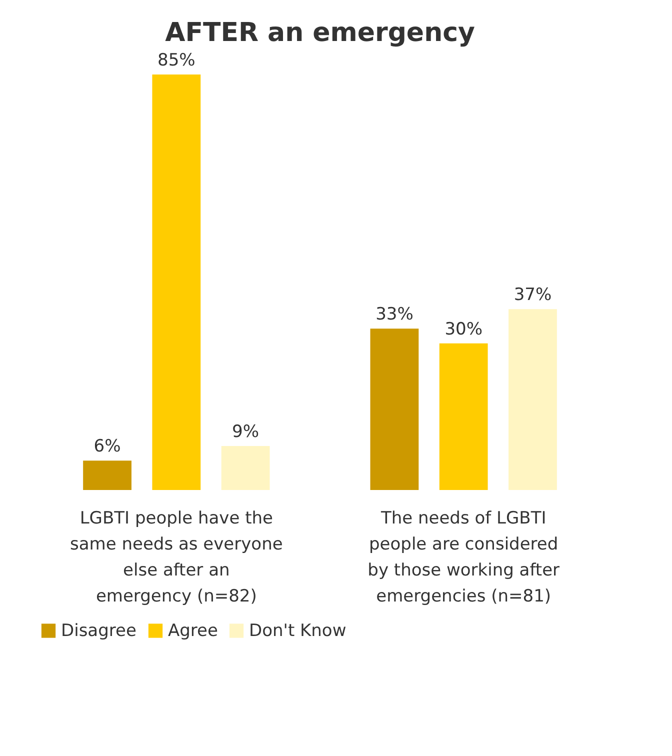  What do you see at coordinates (297, 630) in the screenshot?
I see `legend-label: Don't Know` at bounding box center [297, 630].